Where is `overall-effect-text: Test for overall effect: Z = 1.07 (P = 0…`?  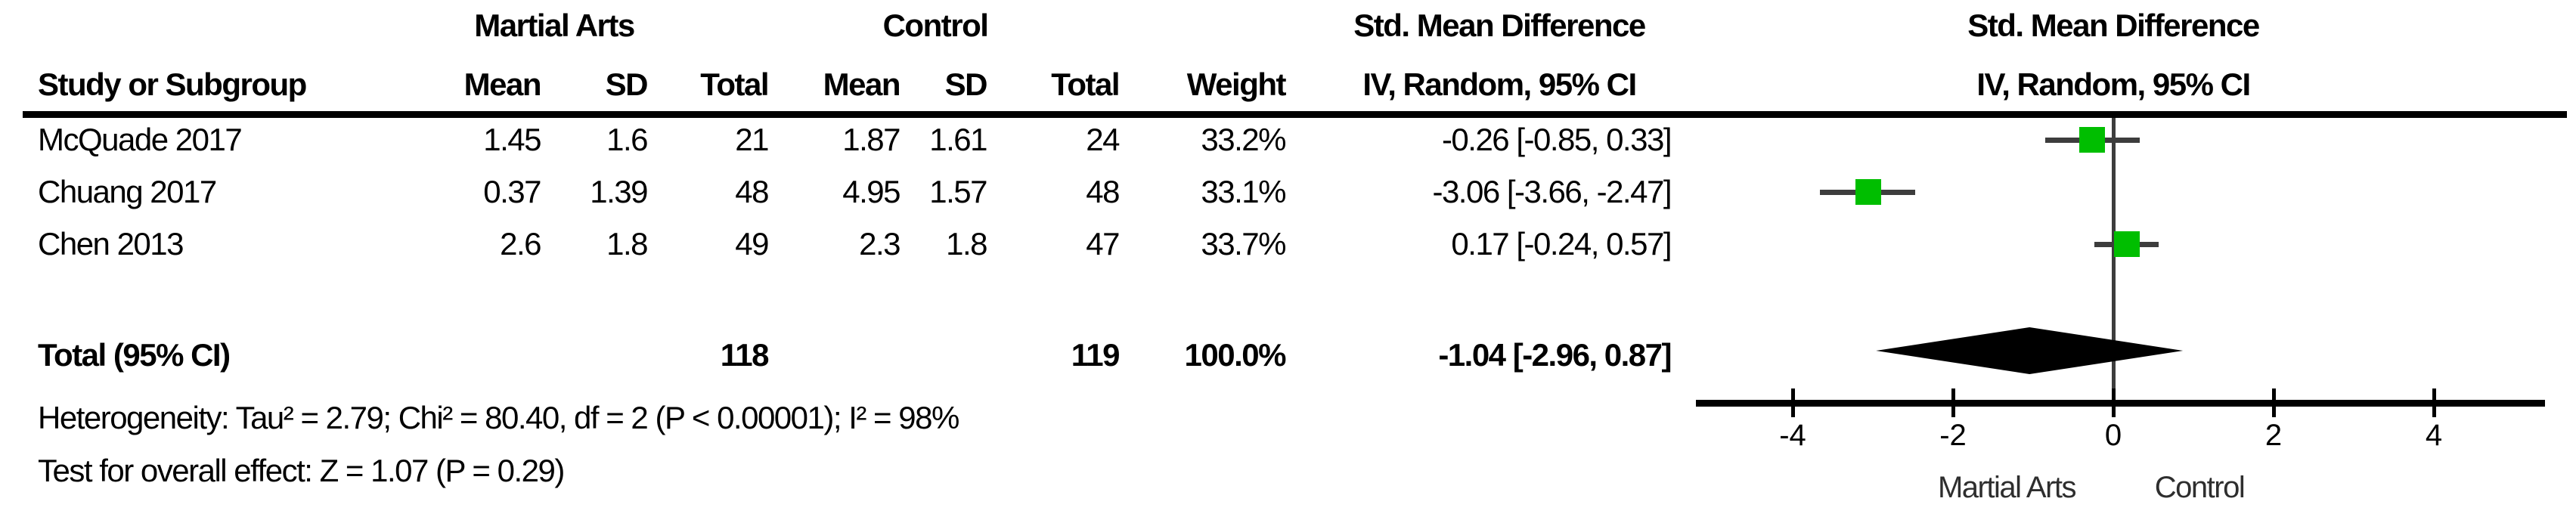 overall-effect-text: Test for overall effect: Z = 1.07 (P = 0… is located at coordinates (301, 470).